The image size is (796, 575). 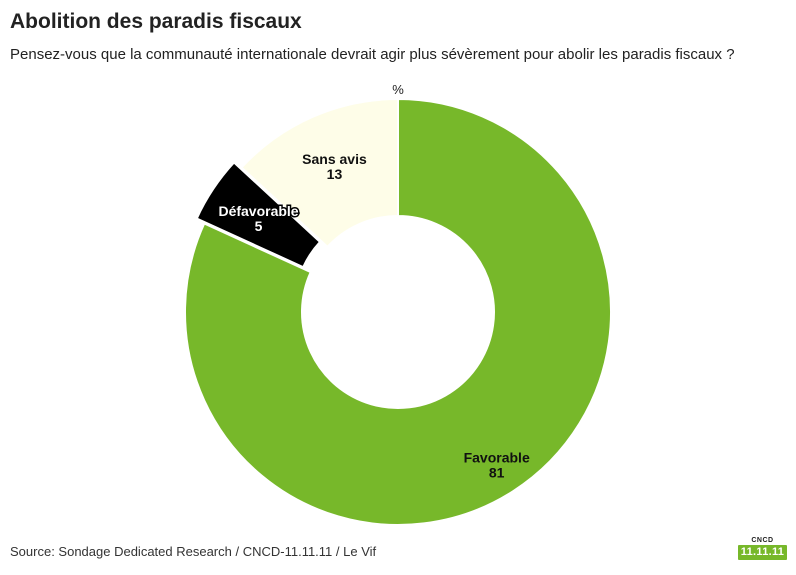 What do you see at coordinates (258, 218) in the screenshot?
I see `slice-label: Défavorable 5` at bounding box center [258, 218].